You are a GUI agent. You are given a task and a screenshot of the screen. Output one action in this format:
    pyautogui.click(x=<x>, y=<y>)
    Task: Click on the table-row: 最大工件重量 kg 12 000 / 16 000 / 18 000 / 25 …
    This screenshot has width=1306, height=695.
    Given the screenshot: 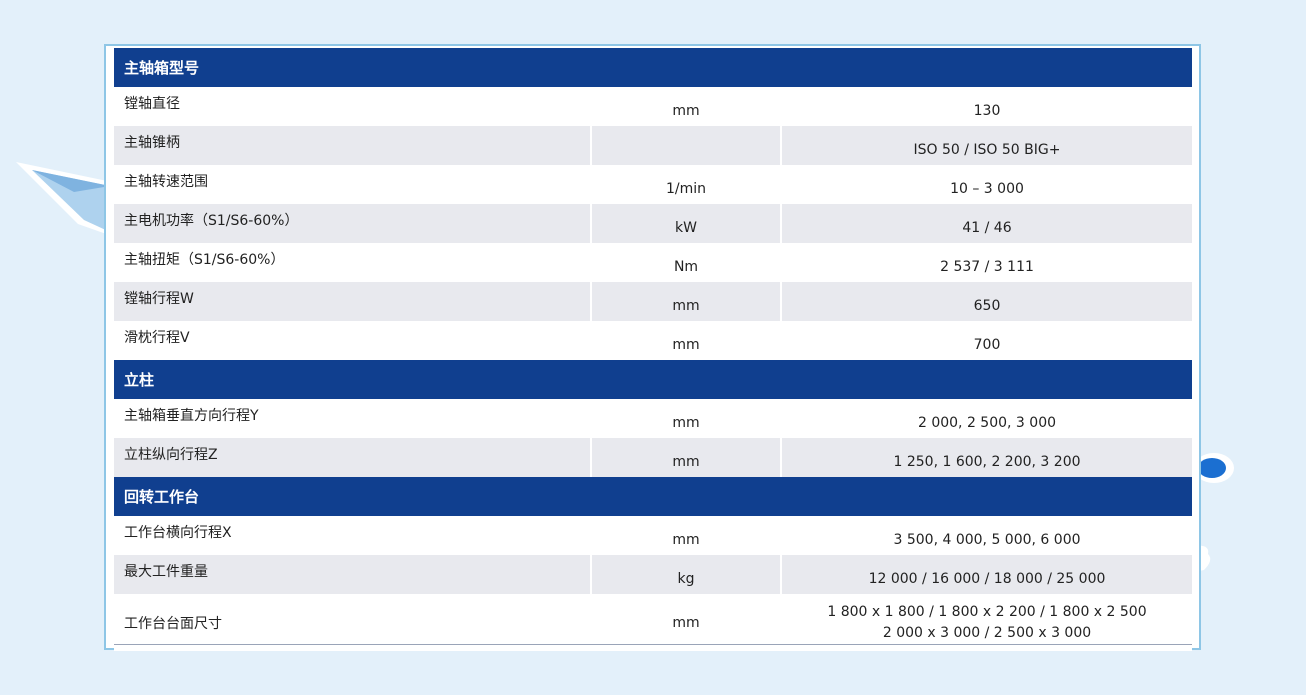 What is the action you would take?
    pyautogui.click(x=653, y=574)
    